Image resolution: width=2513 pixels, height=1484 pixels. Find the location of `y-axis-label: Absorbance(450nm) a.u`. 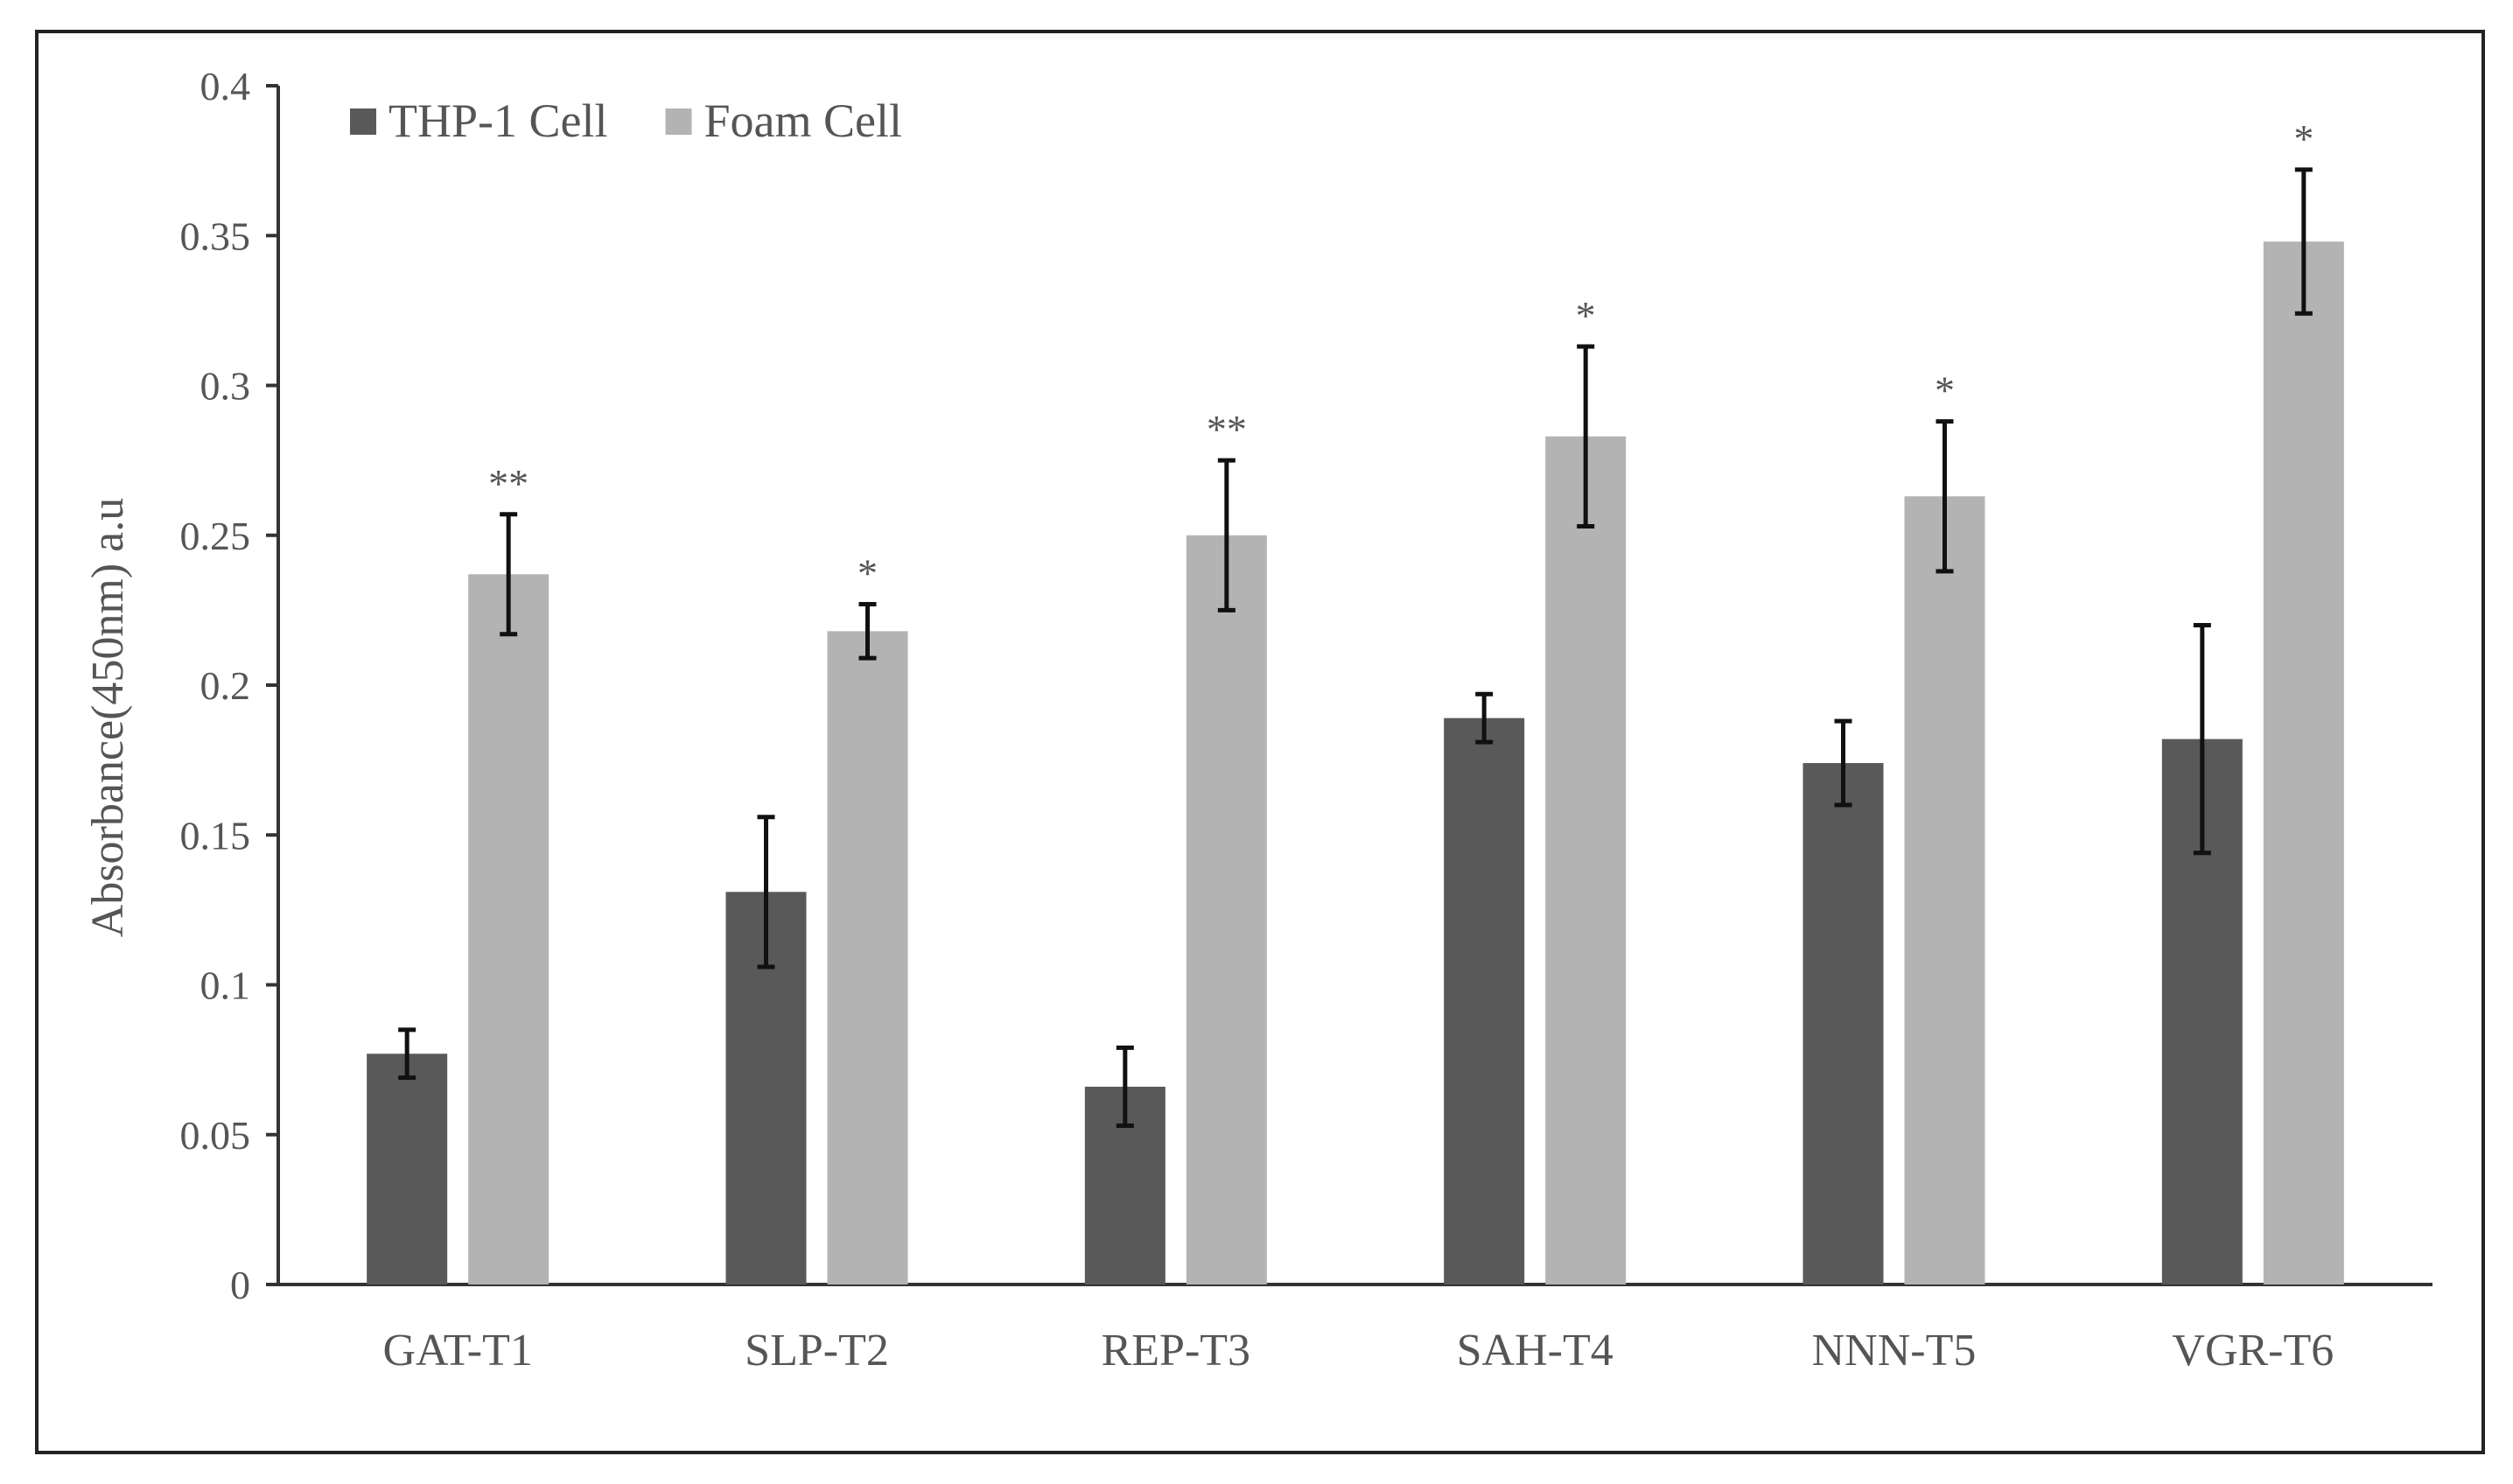

y-axis-label: Absorbance(450nm) a.u is located at coordinates (108, 718).